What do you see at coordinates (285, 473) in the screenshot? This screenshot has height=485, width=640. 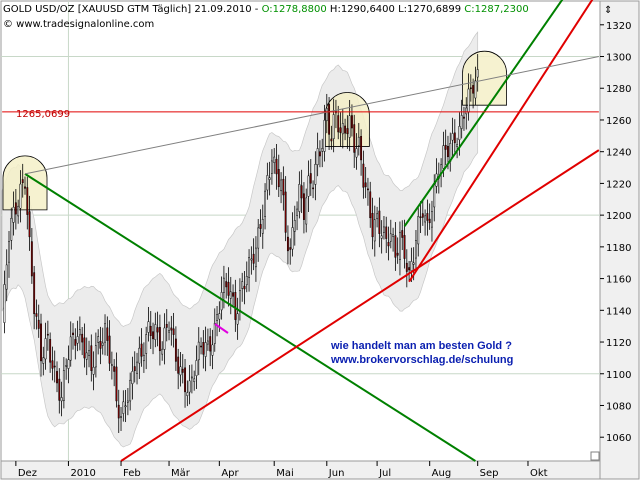 I see `x-tick-label: Mai` at bounding box center [285, 473].